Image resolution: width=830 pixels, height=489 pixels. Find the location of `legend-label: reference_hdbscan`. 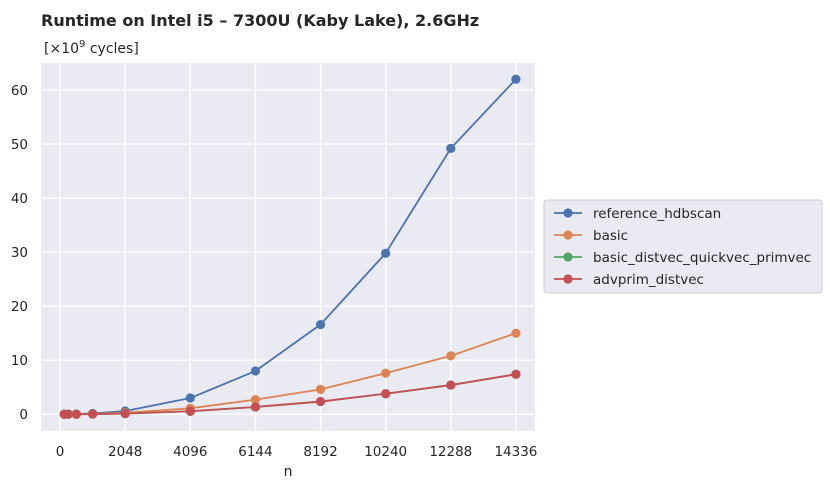

legend-label: reference_hdbscan is located at coordinates (657, 214).